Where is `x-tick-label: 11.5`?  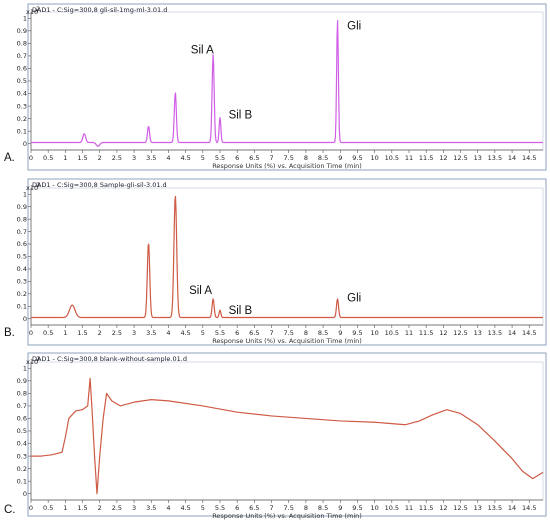
x-tick-label: 11.5 is located at coordinates (426, 508).